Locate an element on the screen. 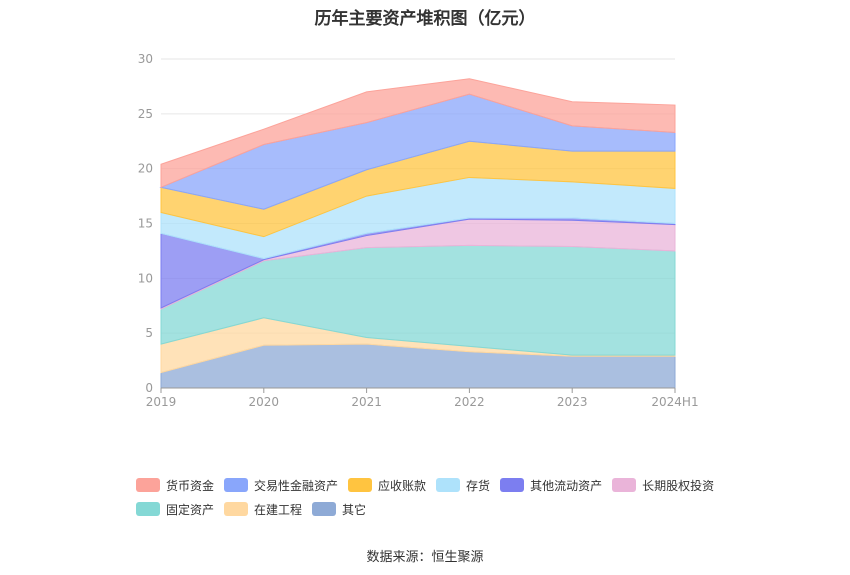  chart-title: 历年主要资产堆积图（亿元） is located at coordinates (425, 19).